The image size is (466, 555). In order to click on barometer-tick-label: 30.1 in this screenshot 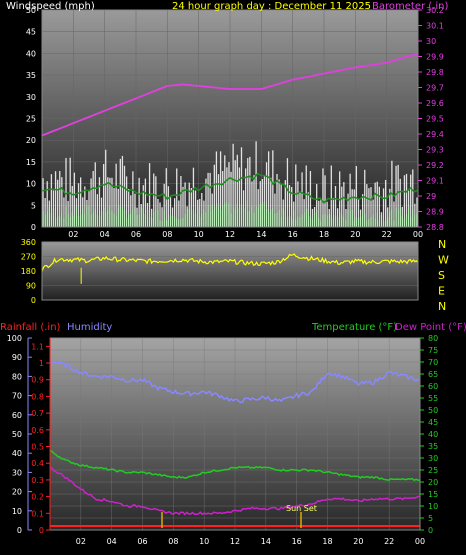, I will do `click(435, 26)`.